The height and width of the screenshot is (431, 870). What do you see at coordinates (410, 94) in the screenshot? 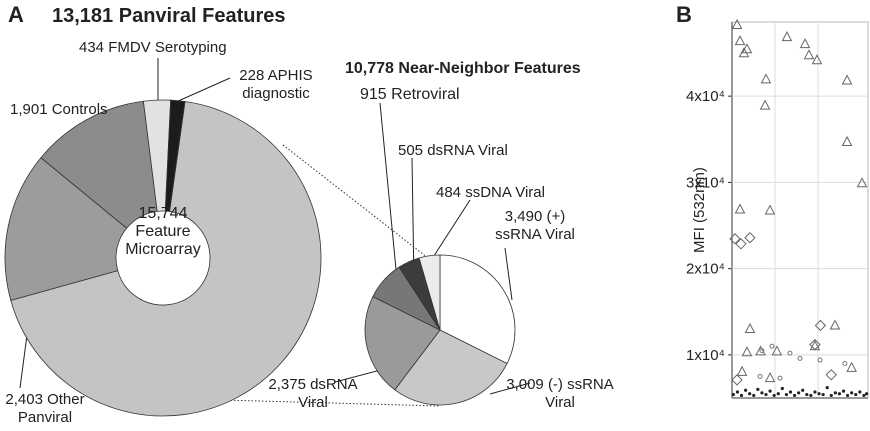
I see `slice-label: 915 Retroviral` at bounding box center [410, 94].